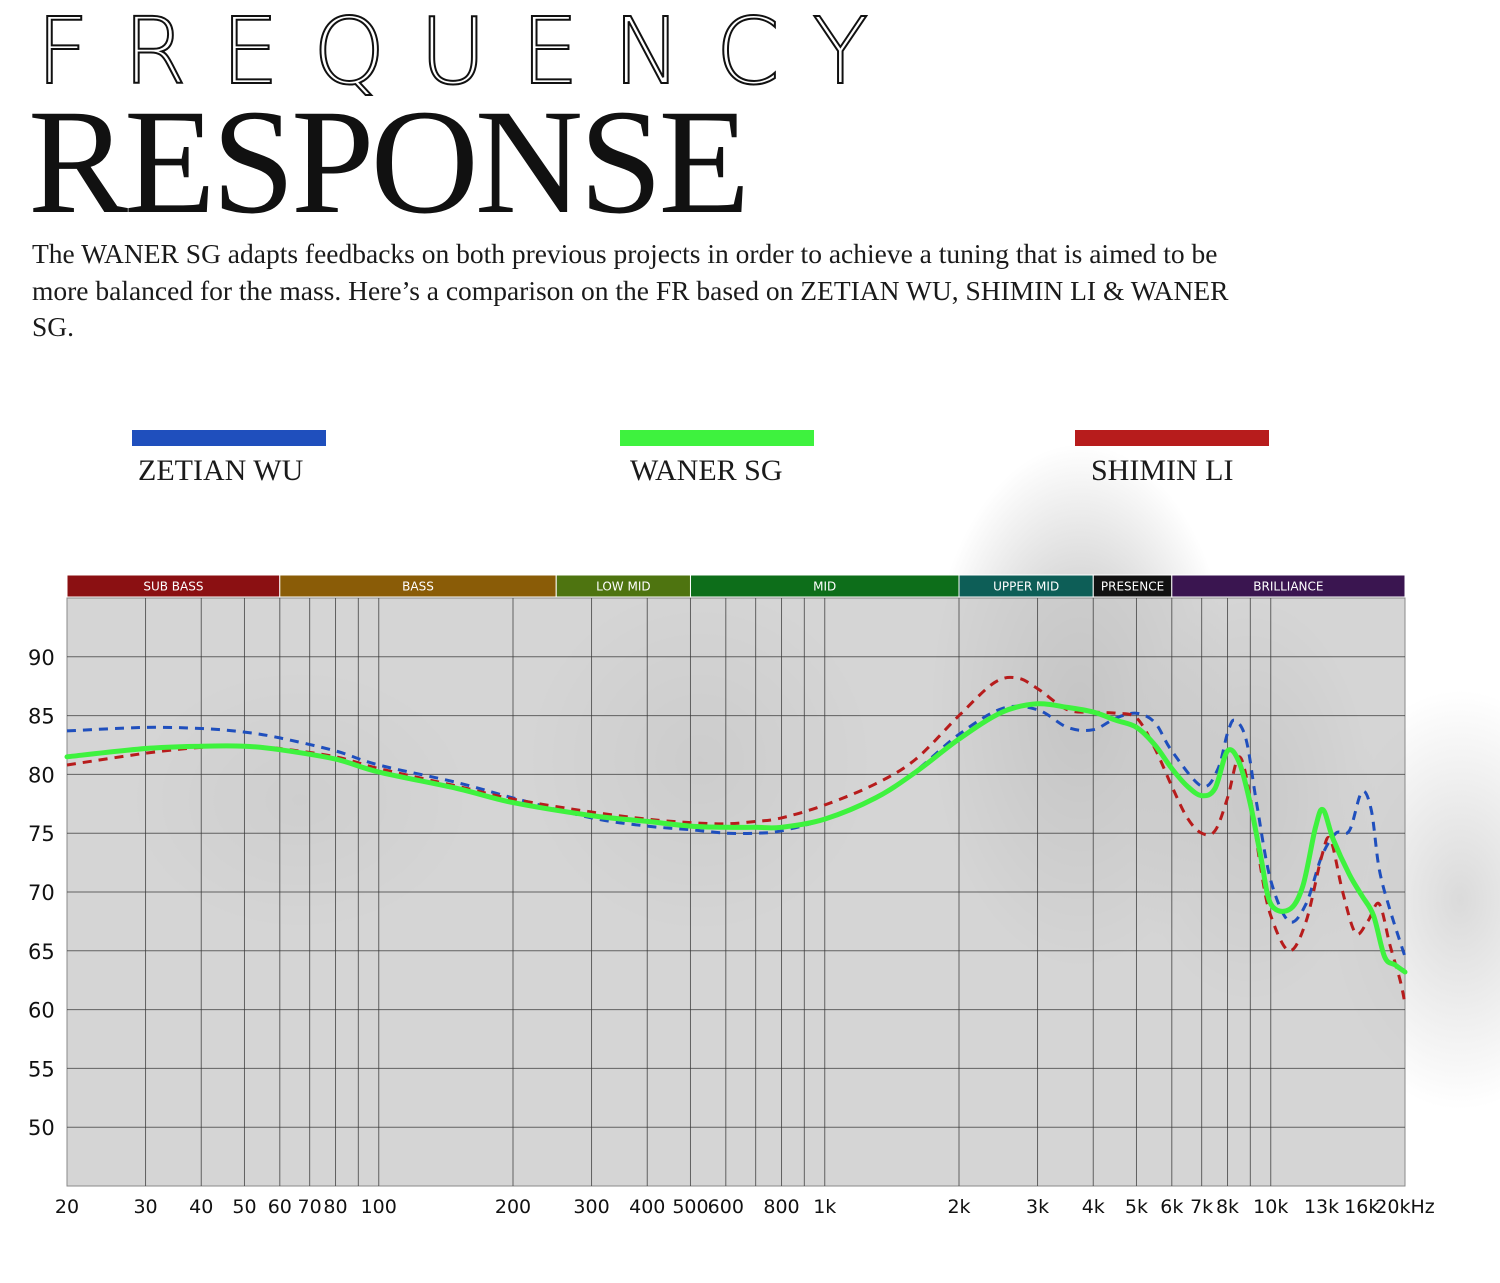 This screenshot has height=1283, width=1500. What do you see at coordinates (591, 1207) in the screenshot?
I see `x-tick-label: 300` at bounding box center [591, 1207].